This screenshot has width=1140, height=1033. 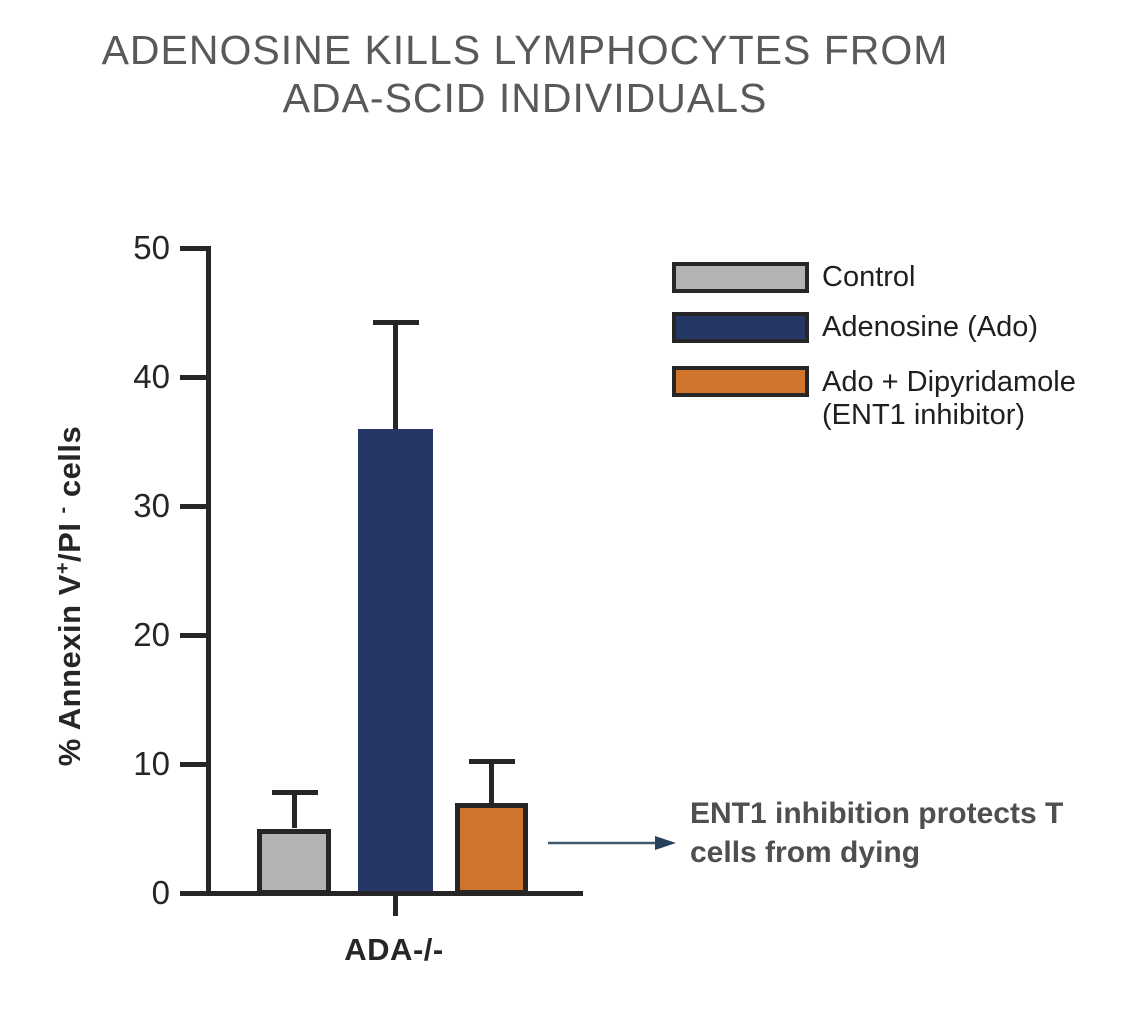 I want to click on x-axis-tick, so click(x=395, y=904).